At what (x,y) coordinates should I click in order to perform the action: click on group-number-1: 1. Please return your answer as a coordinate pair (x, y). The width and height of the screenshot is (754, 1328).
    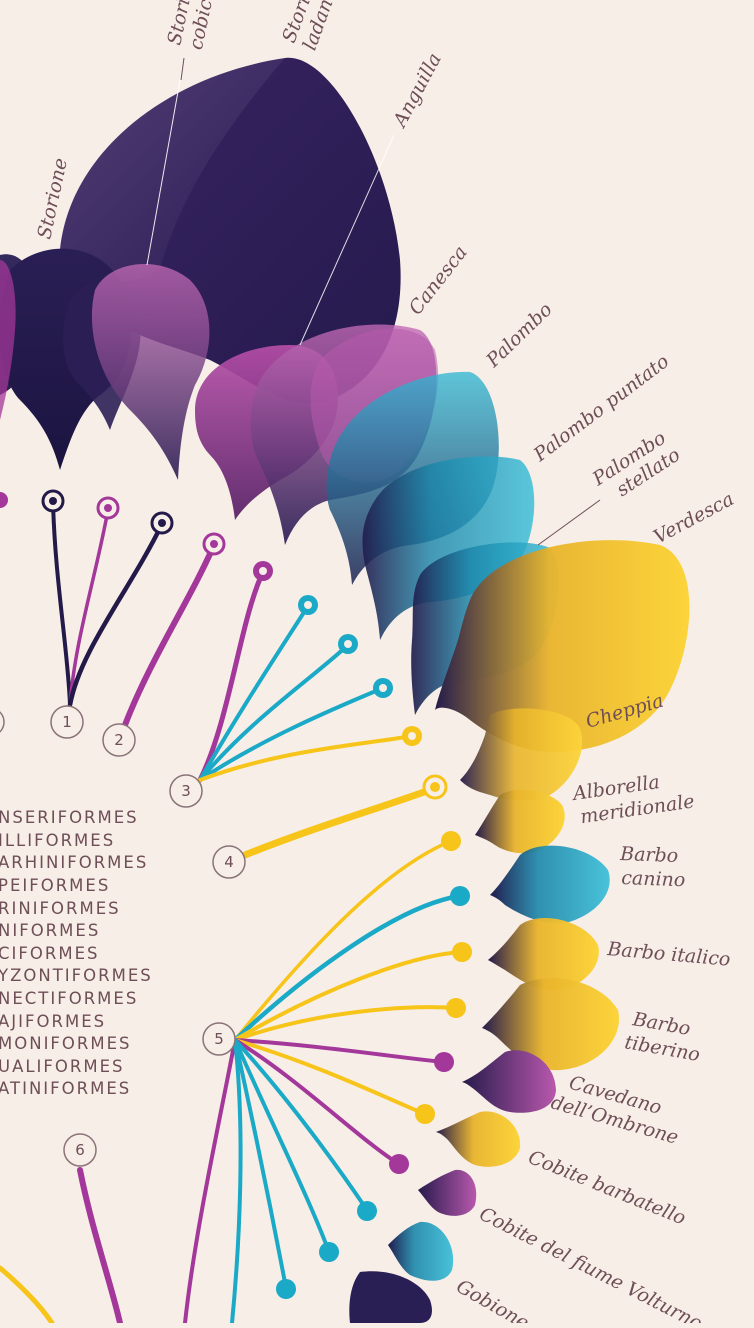
    Looking at the image, I should click on (67, 722).